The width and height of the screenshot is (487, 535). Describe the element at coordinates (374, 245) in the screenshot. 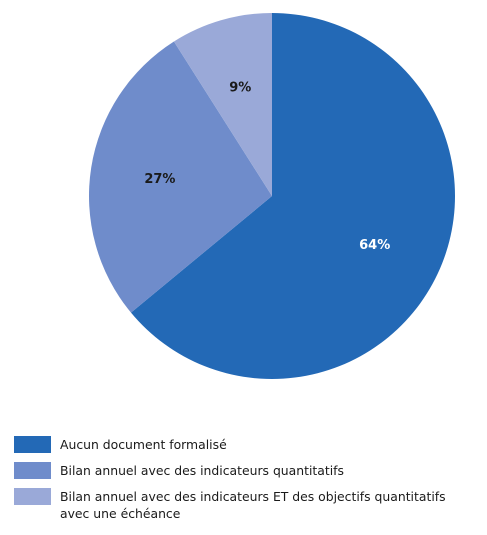

I see `slice-value-label: 64%` at that location.